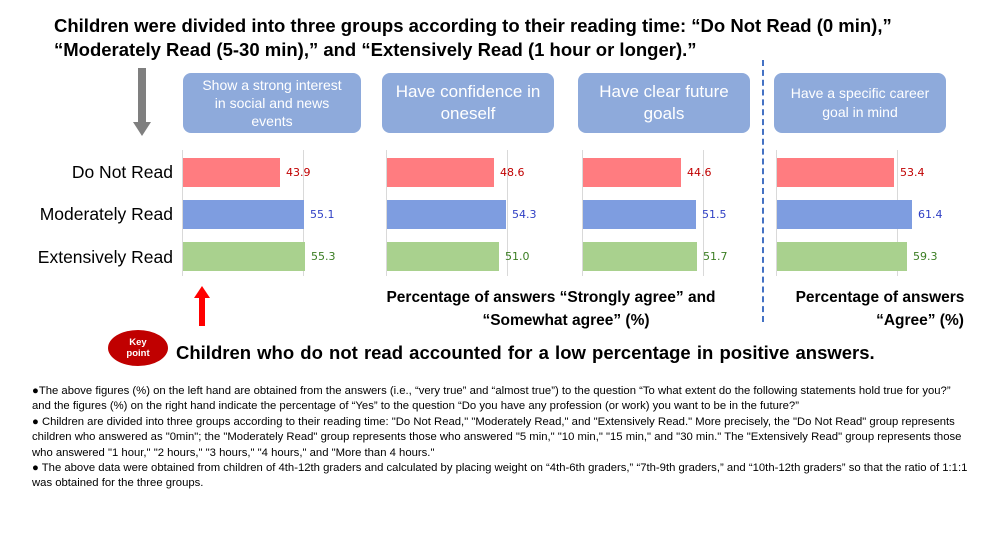 The height and width of the screenshot is (546, 1000). I want to click on category-label-do-not-read: Do Not Read, so click(122, 172).